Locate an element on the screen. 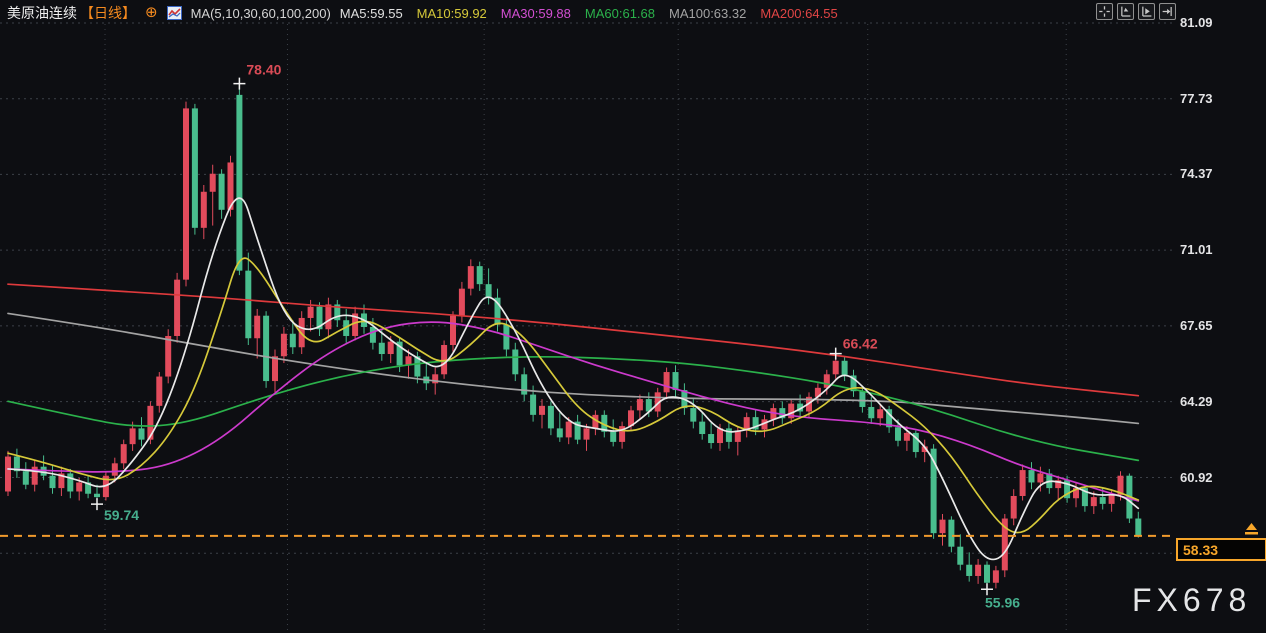  circle-plus-icon: ⊕ is located at coordinates (151, 12).